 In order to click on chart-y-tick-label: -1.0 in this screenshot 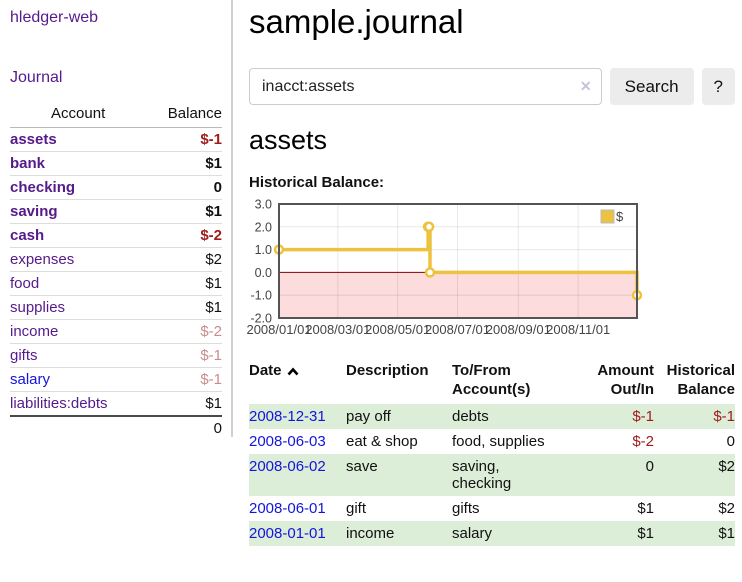, I will do `click(261, 296)`.